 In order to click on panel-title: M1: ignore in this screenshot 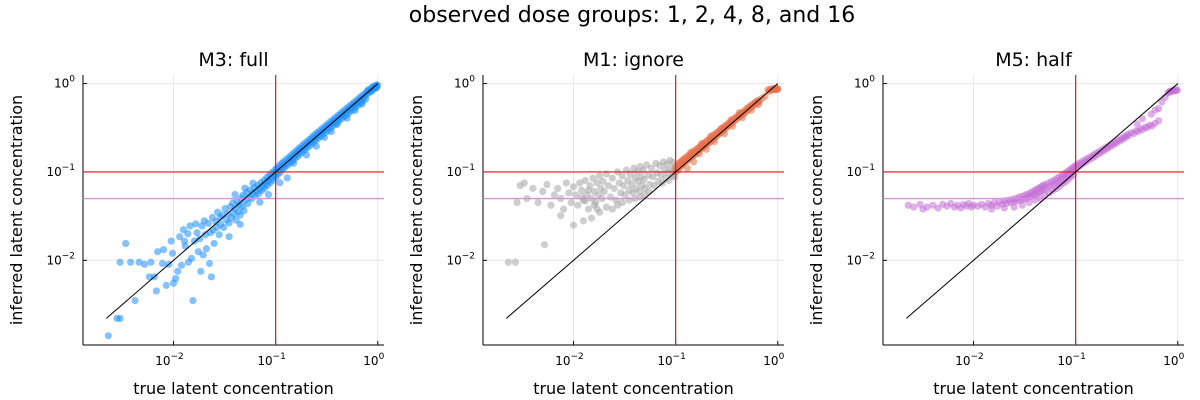, I will do `click(633, 60)`.